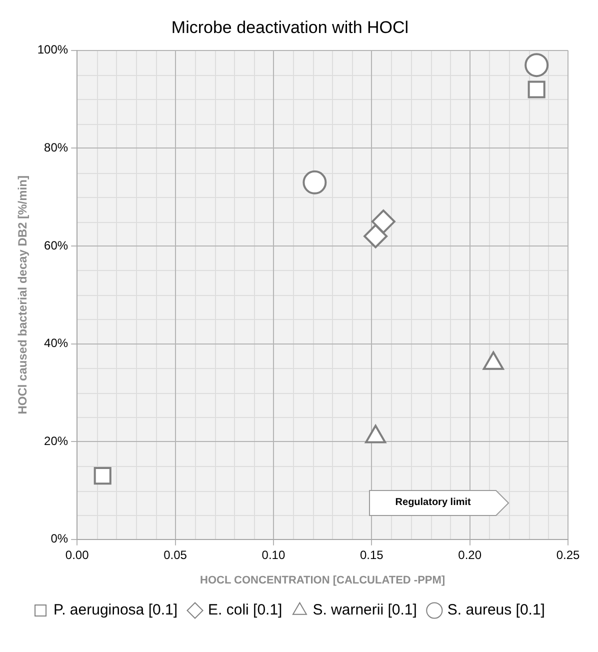 The image size is (598, 652). What do you see at coordinates (470, 555) in the screenshot?
I see `x-tick-label: 0.20` at bounding box center [470, 555].